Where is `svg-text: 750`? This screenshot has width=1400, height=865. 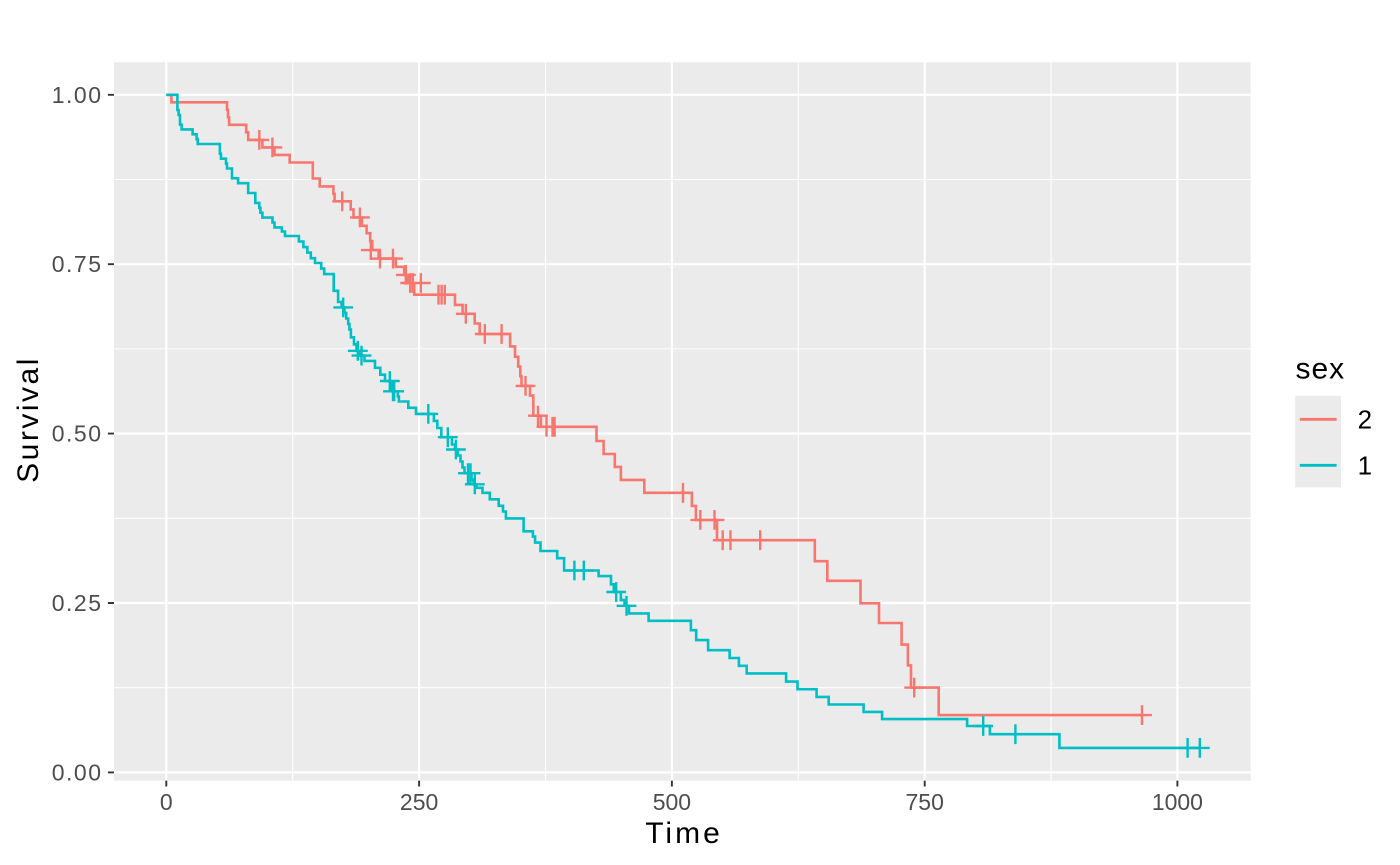
svg-text: 750 is located at coordinates (925, 802).